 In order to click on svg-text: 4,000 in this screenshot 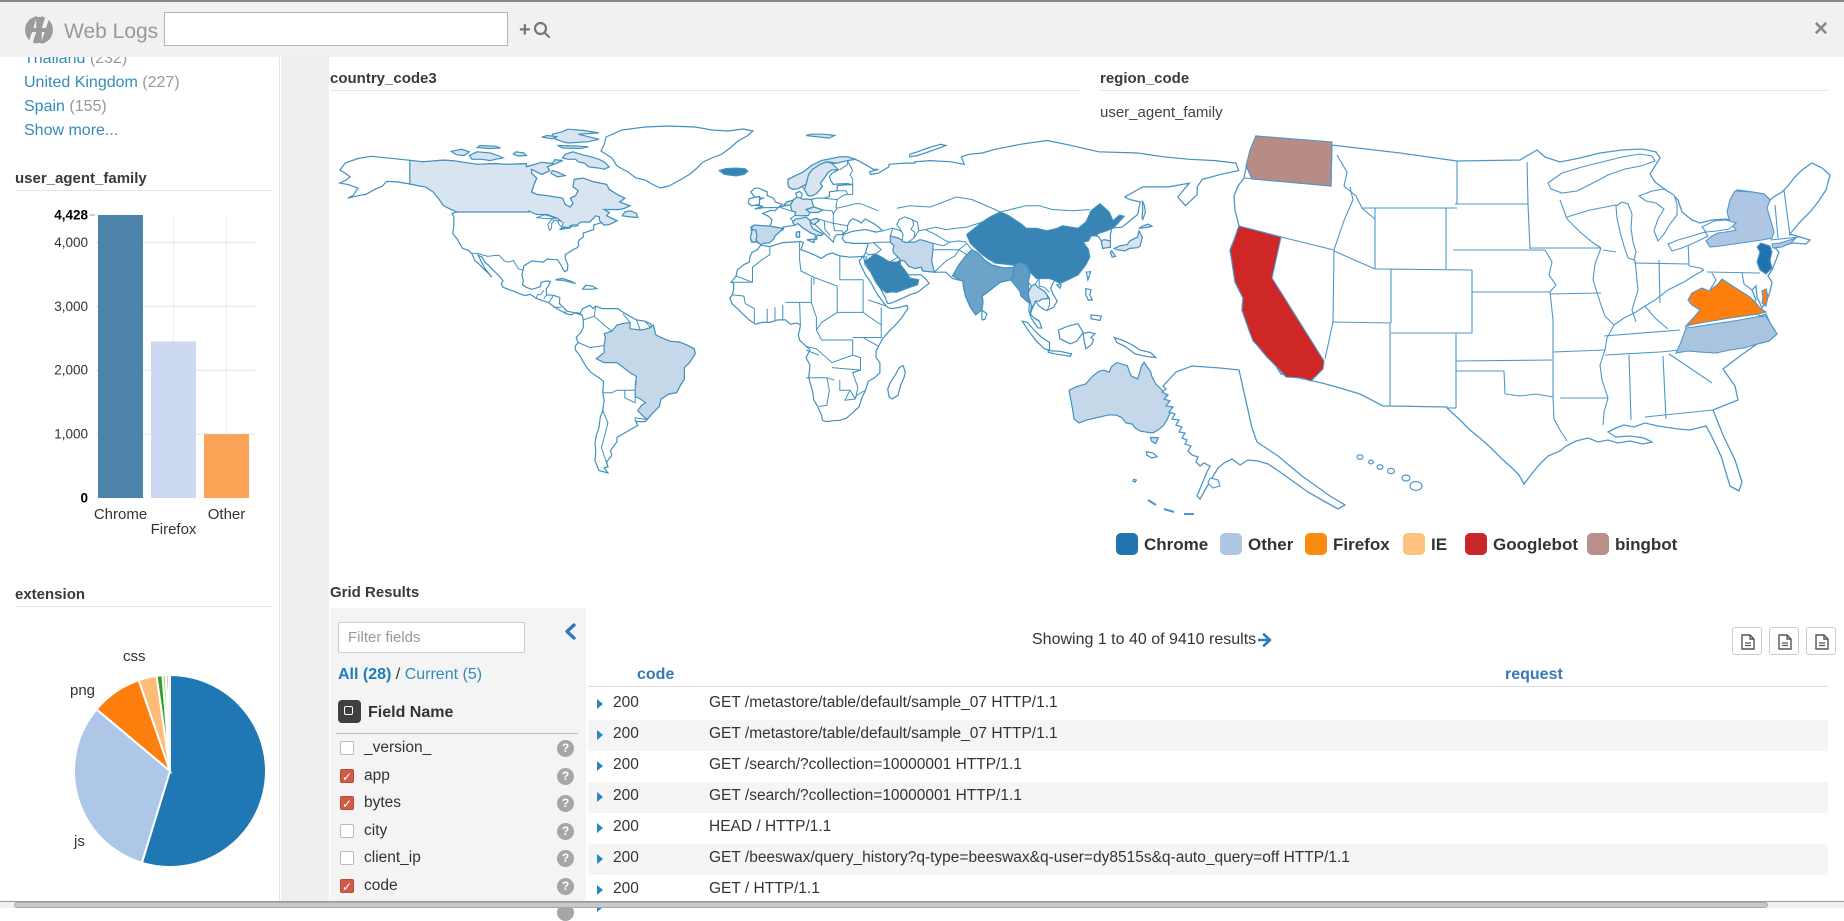, I will do `click(71, 242)`.